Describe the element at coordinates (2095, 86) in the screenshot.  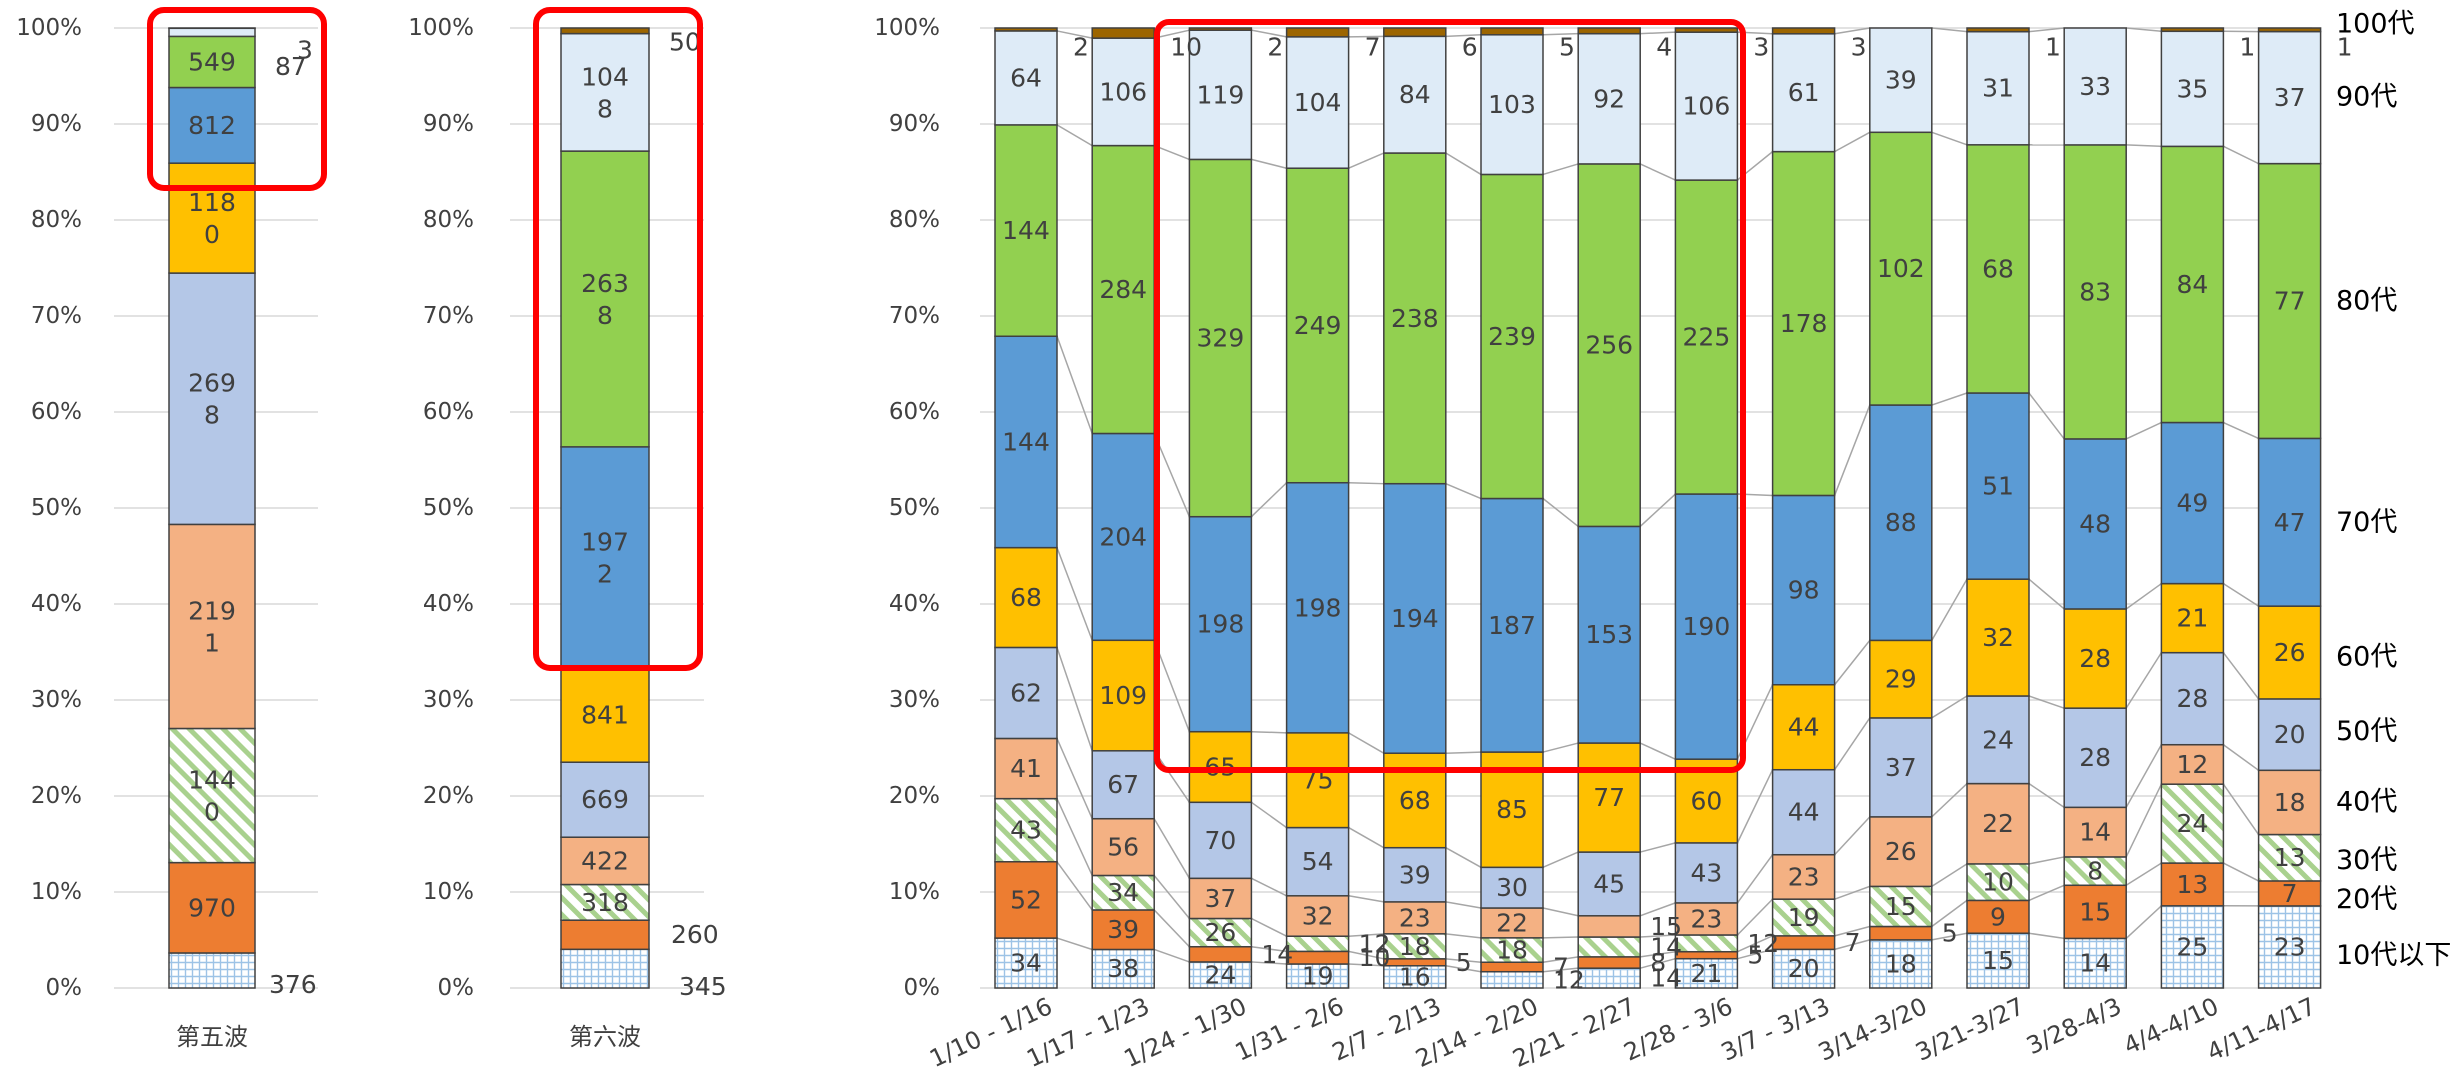
I see `value-label: 33` at that location.